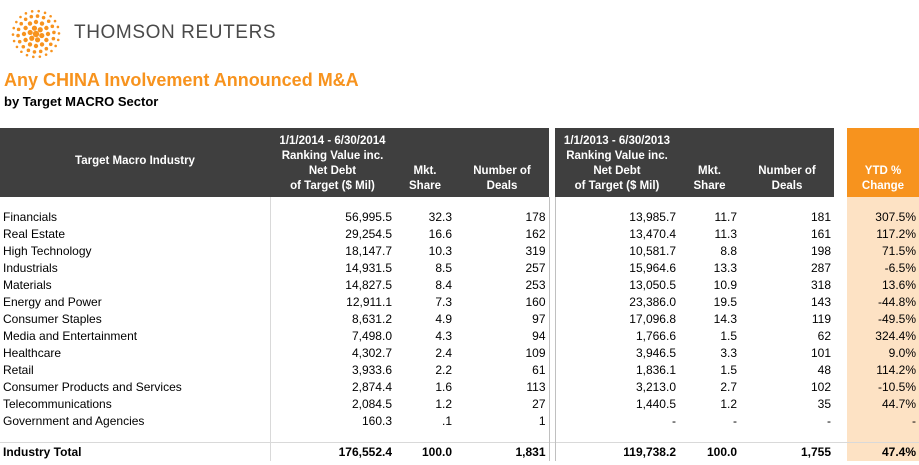  What do you see at coordinates (820, 251) in the screenshot?
I see `cell-p2-deals: 198` at bounding box center [820, 251].